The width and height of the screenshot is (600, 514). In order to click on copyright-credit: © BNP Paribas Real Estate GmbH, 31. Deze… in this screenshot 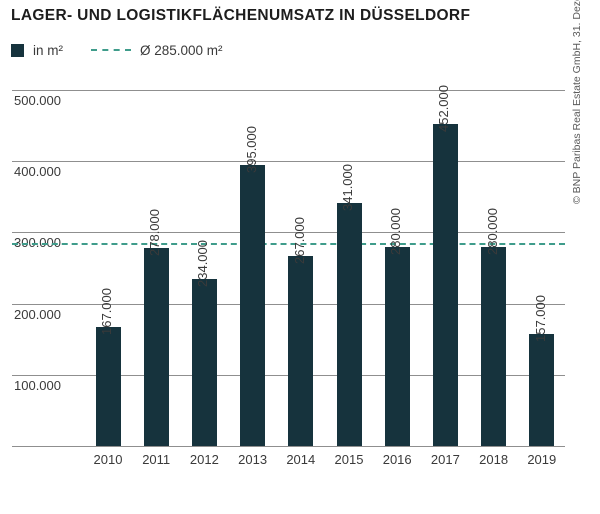, I will do `click(577, 102)`.